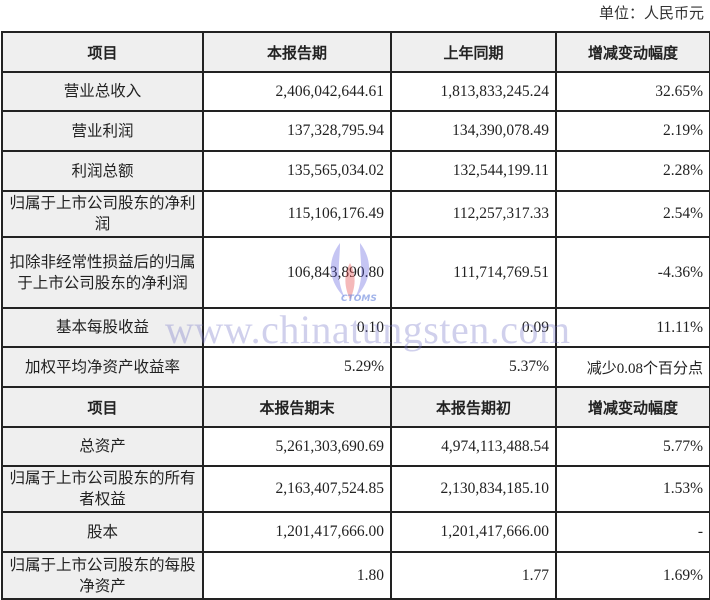  I want to click on change-value: 1.69%, so click(632, 575).